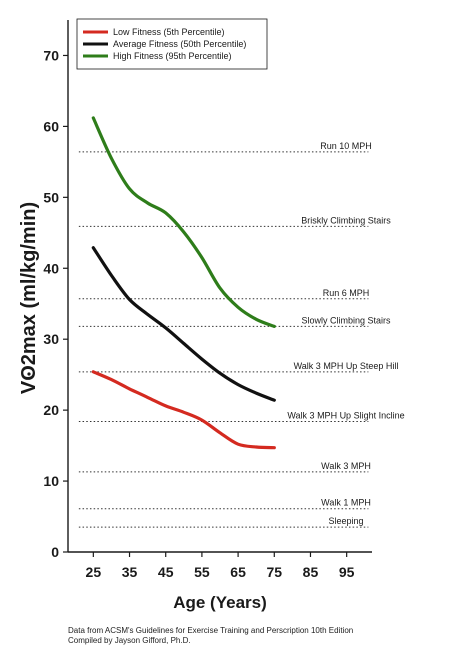 The width and height of the screenshot is (450, 647). Describe the element at coordinates (179, 44) in the screenshot. I see `legend-label: Average Fitness (50th Percentile)` at that location.